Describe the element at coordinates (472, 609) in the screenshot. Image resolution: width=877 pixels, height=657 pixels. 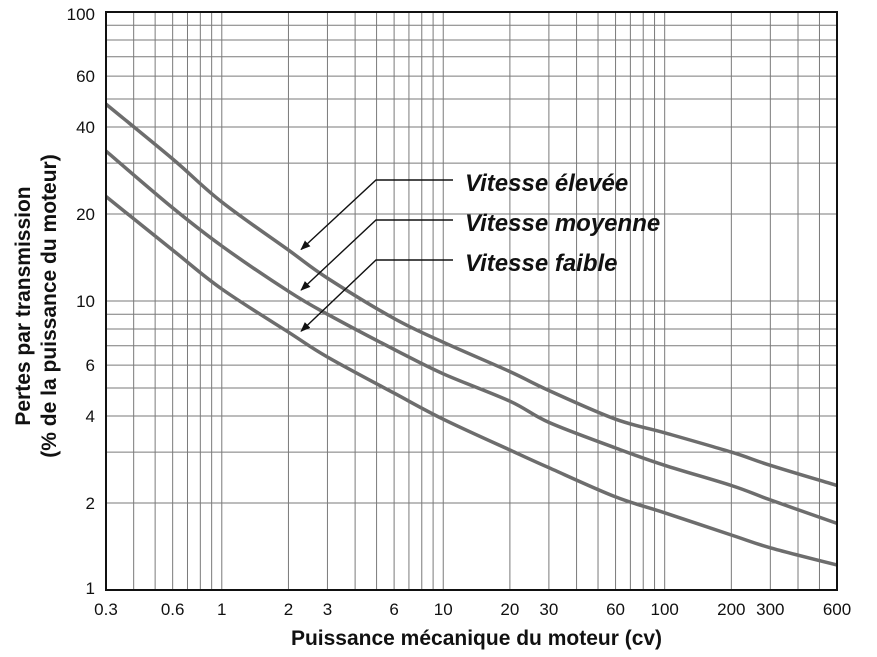
I see `x-tick-labels: 0.3 0.6 1 2 3 6 10 20 30 60 100 200 300 600` at that location.